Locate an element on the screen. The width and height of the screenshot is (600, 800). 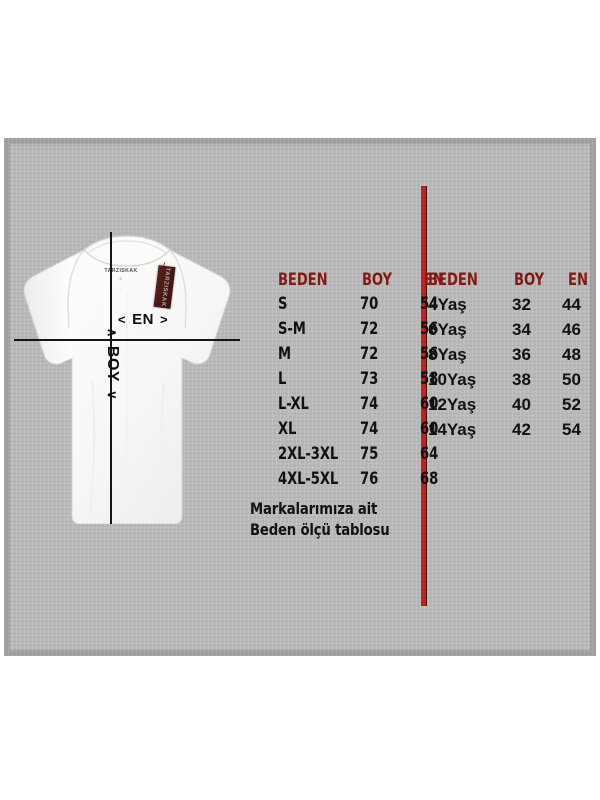
length-measure-marker: ∧ BOY ∨ is located at coordinates (112, 364).